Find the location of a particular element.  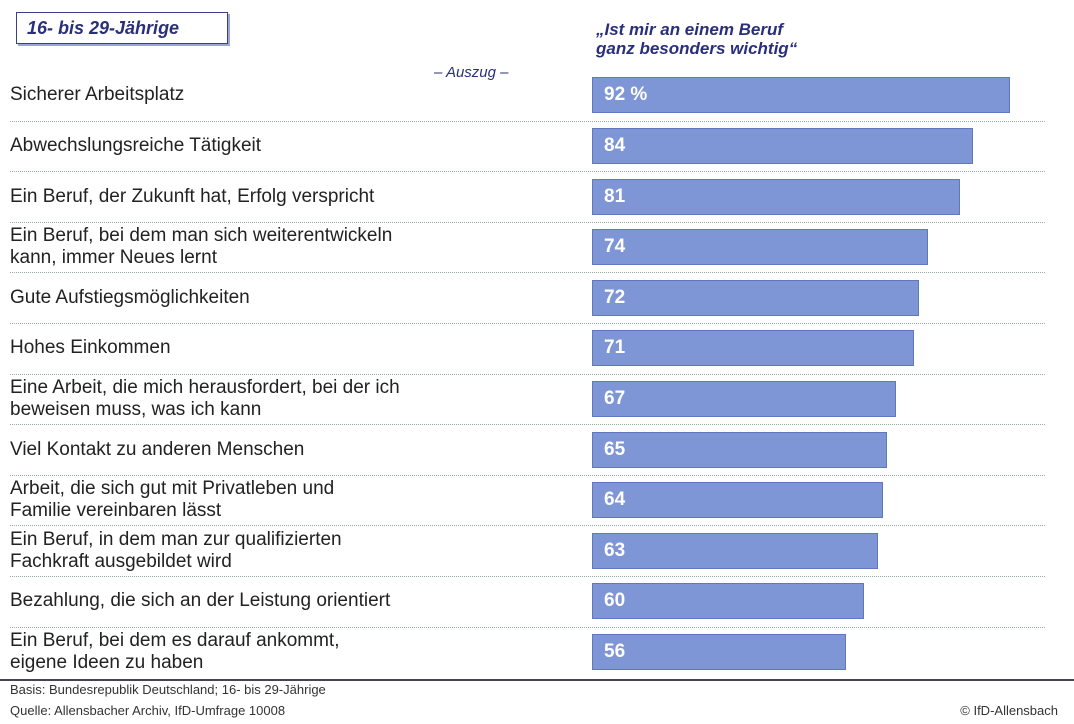

category-label: Sicherer Arbeitsplatz is located at coordinates (97, 95).